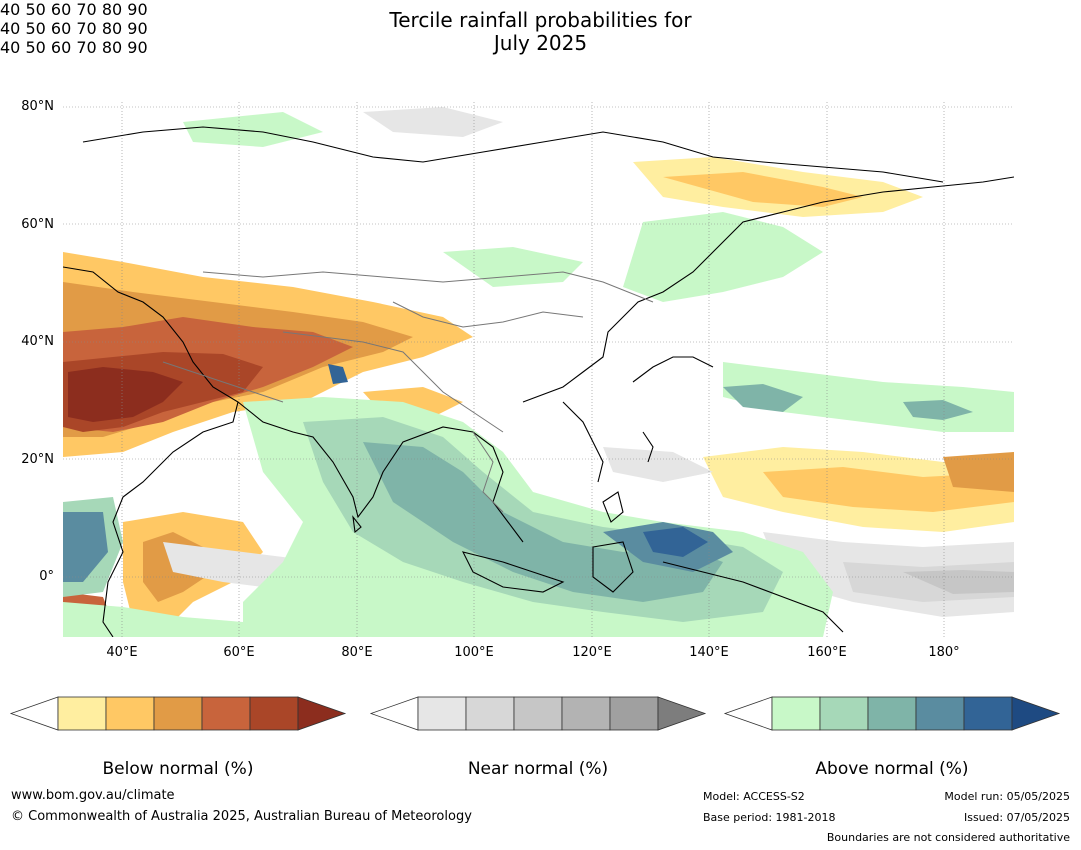 The width and height of the screenshot is (1081, 850). Describe the element at coordinates (827, 652) in the screenshot. I see `lon-label-160e: 160°E` at that location.